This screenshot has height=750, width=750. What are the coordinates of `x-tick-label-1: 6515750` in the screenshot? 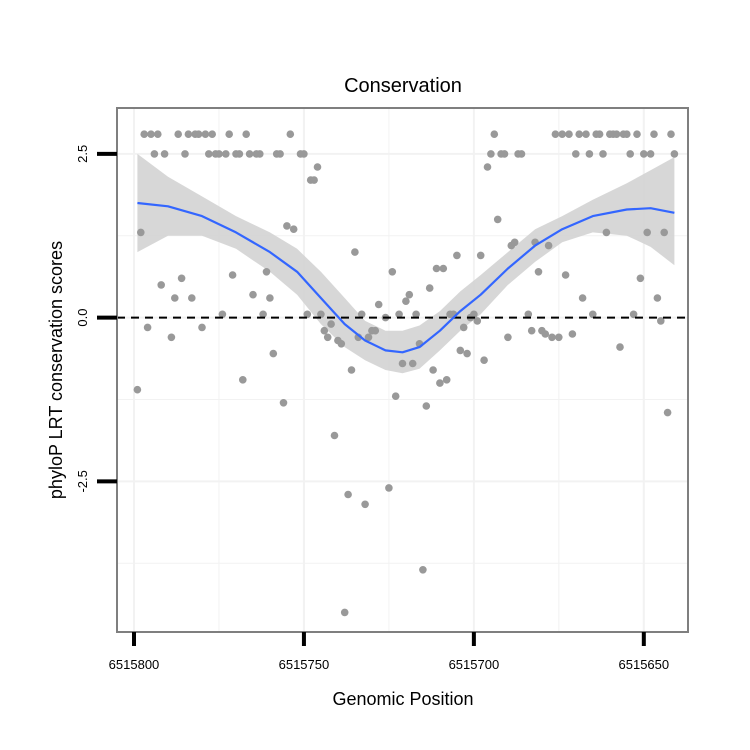 It's located at (304, 664).